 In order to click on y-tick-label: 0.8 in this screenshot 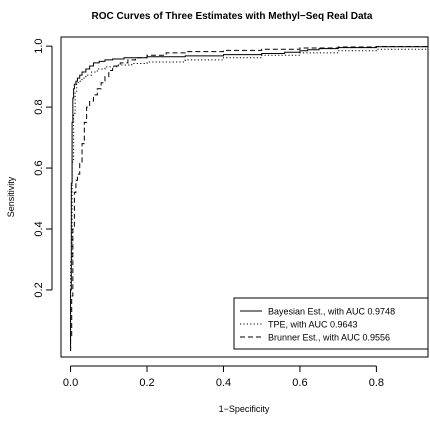, I will do `click(39, 106)`.